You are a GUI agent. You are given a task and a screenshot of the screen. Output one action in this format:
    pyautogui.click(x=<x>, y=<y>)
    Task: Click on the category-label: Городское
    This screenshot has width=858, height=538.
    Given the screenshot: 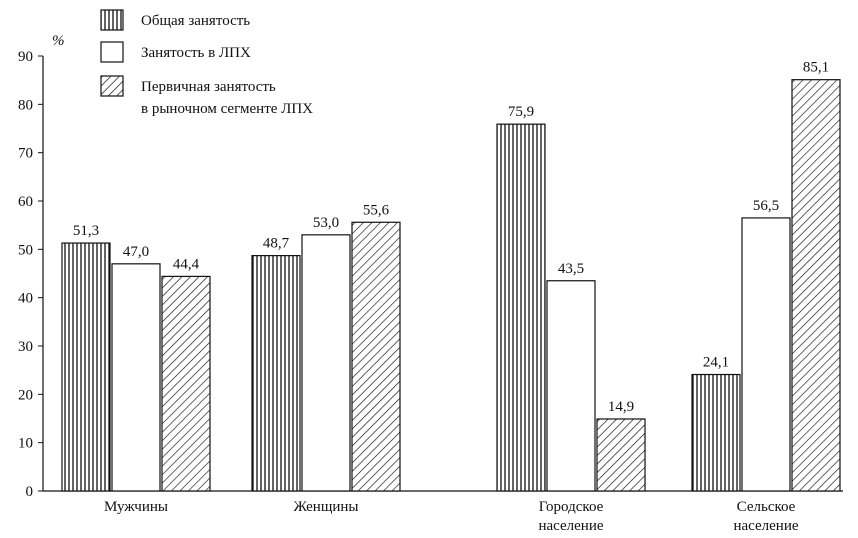 What is the action you would take?
    pyautogui.click(x=571, y=507)
    